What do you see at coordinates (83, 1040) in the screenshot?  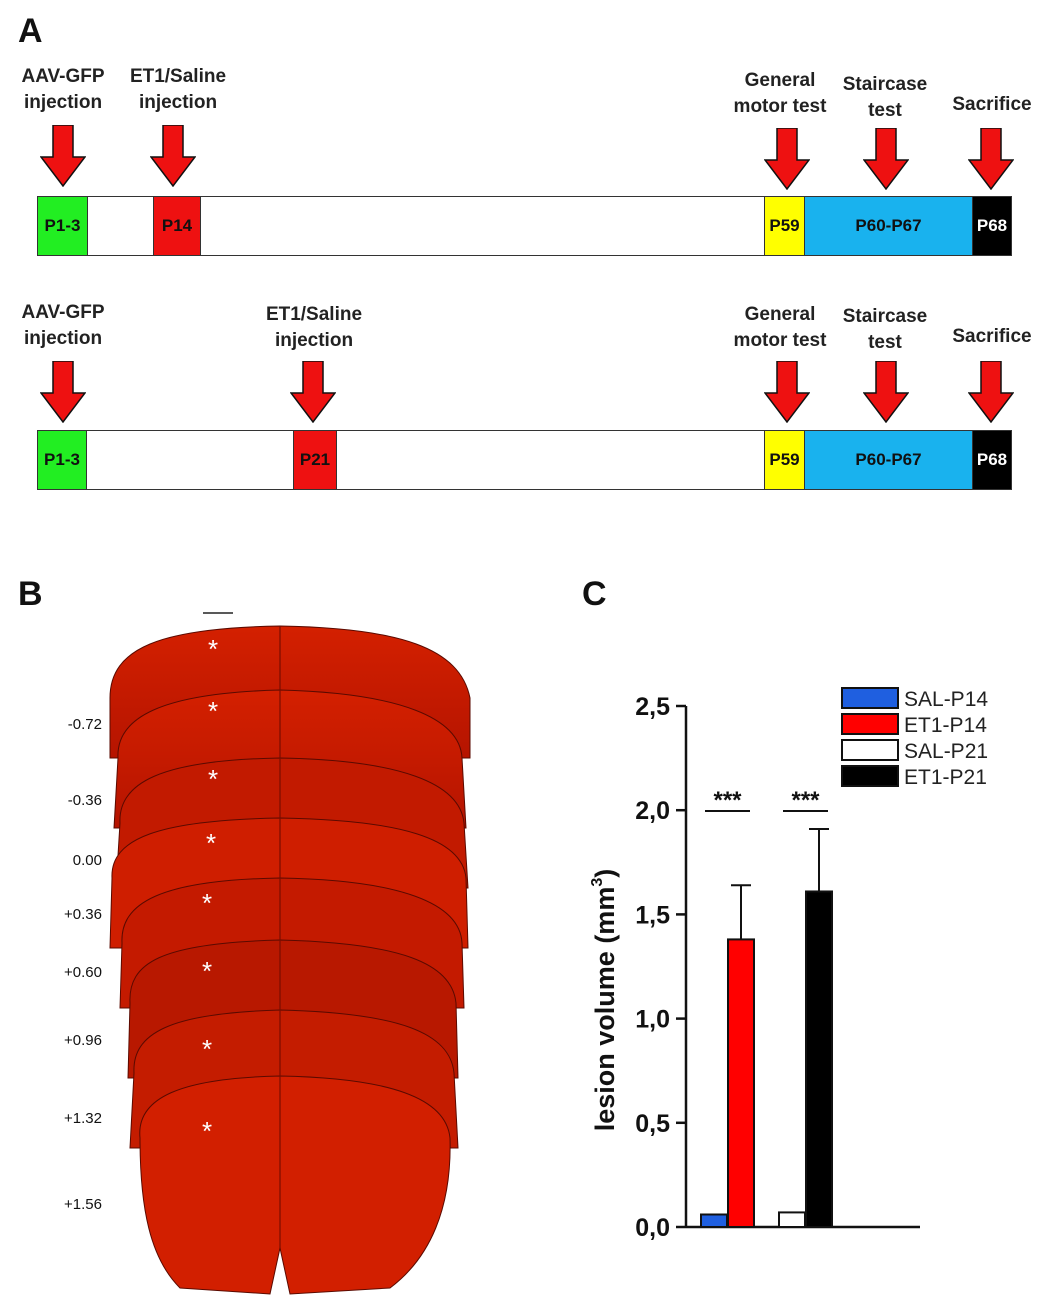 I see `coordinate-label: +0.96` at bounding box center [83, 1040].